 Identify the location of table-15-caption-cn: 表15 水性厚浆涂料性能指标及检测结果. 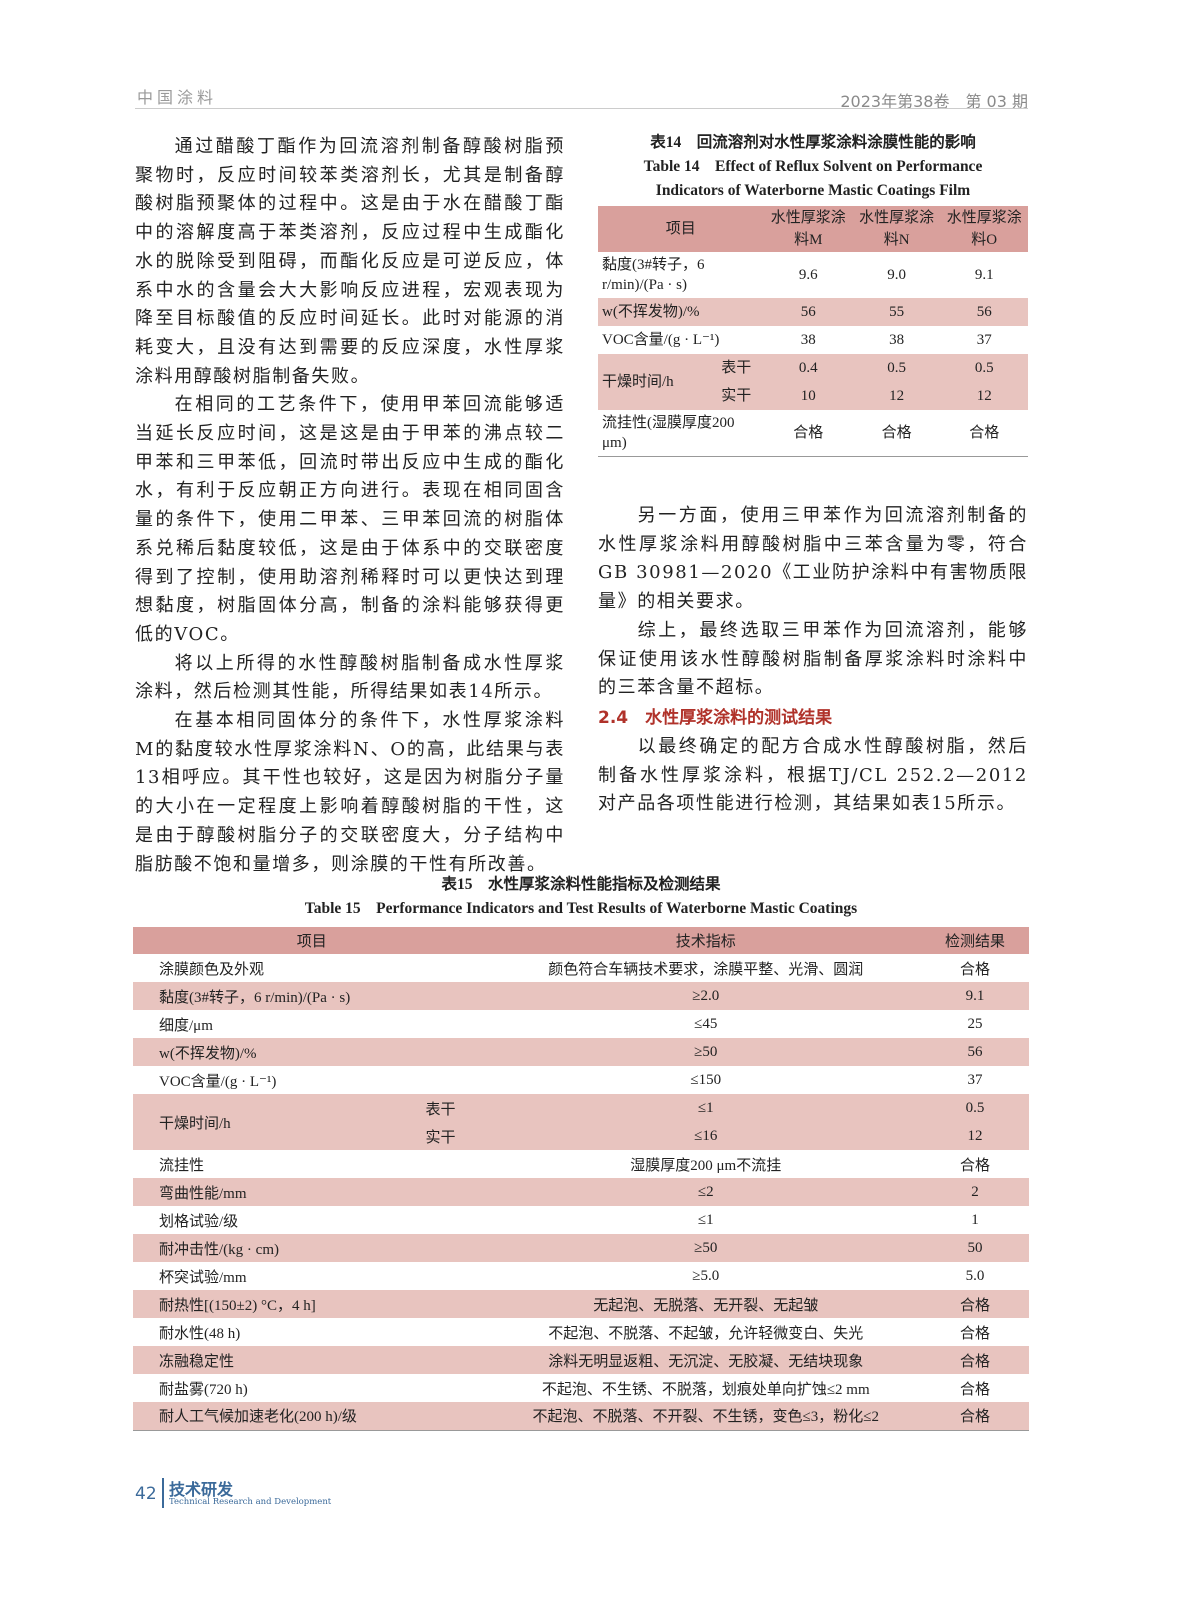
(581, 884).